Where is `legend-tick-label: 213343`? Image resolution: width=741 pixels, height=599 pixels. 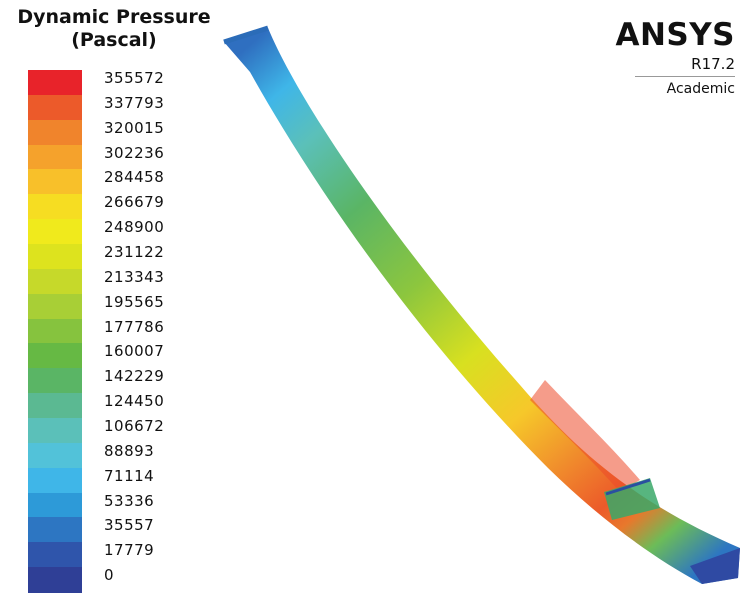 legend-tick-label: 213343 is located at coordinates (134, 276).